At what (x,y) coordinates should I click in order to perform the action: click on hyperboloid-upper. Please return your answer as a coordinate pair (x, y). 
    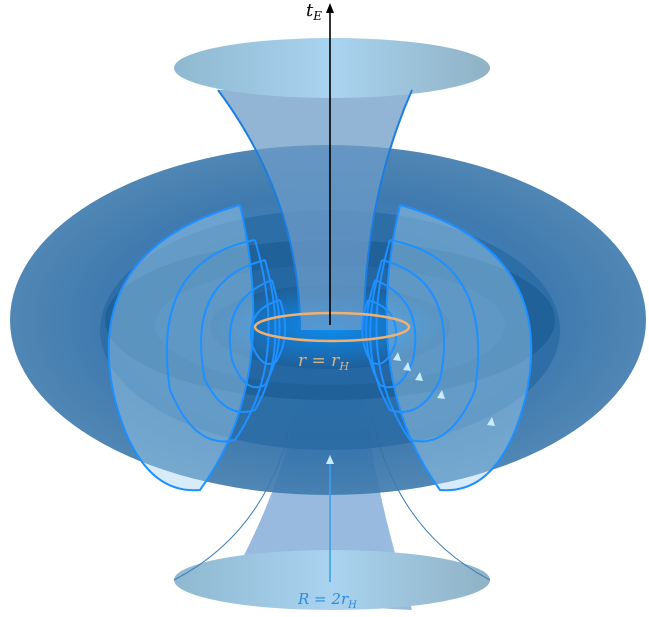
    Looking at the image, I should click on (315, 210).